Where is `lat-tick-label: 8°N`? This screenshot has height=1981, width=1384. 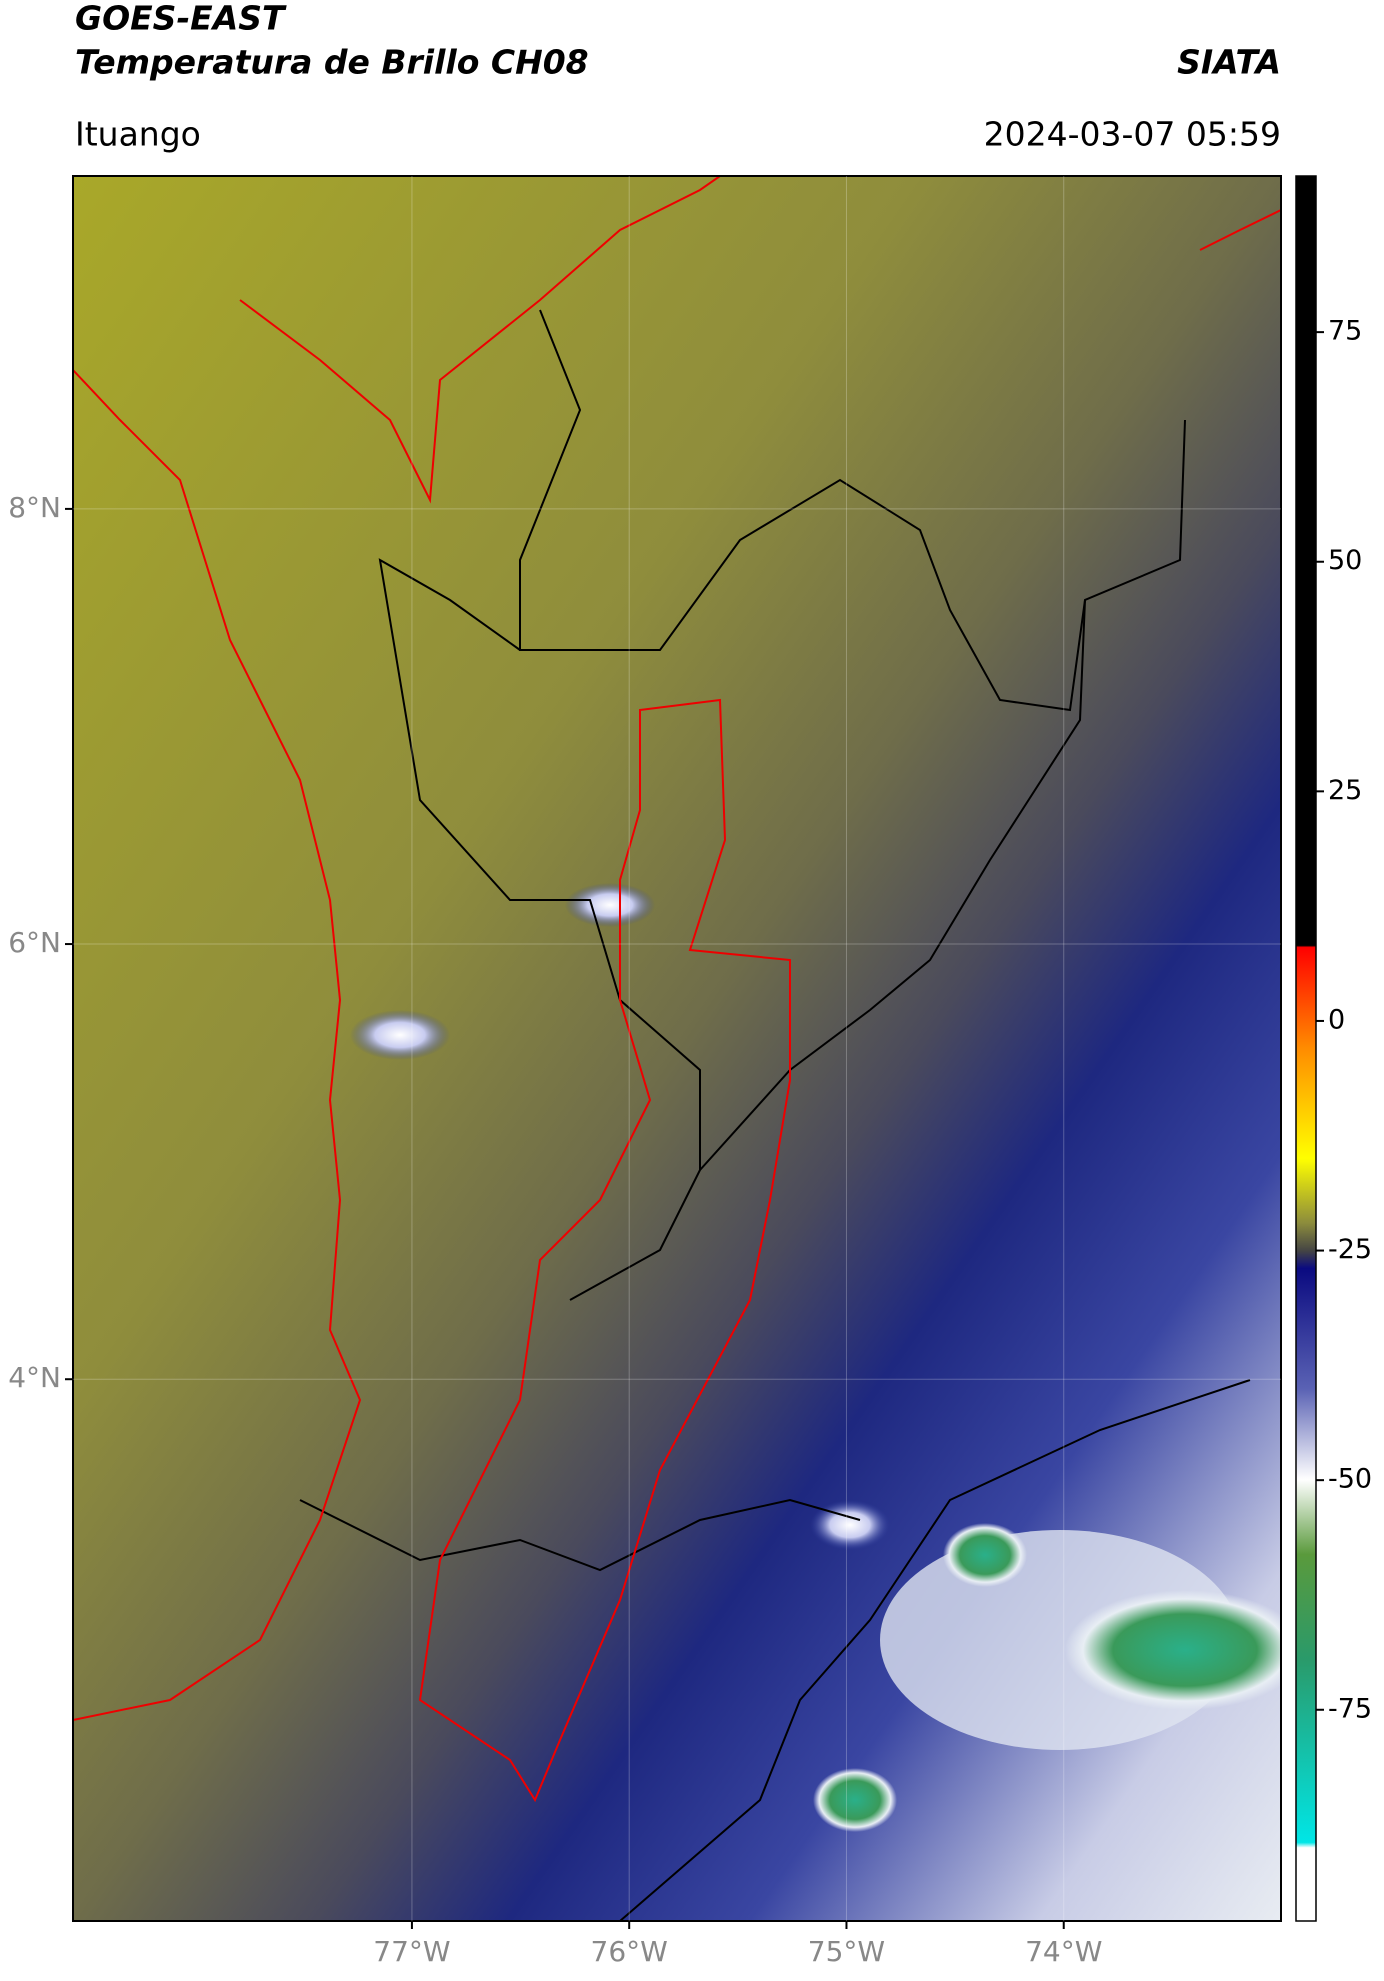 lat-tick-label: 8°N is located at coordinates (34, 507).